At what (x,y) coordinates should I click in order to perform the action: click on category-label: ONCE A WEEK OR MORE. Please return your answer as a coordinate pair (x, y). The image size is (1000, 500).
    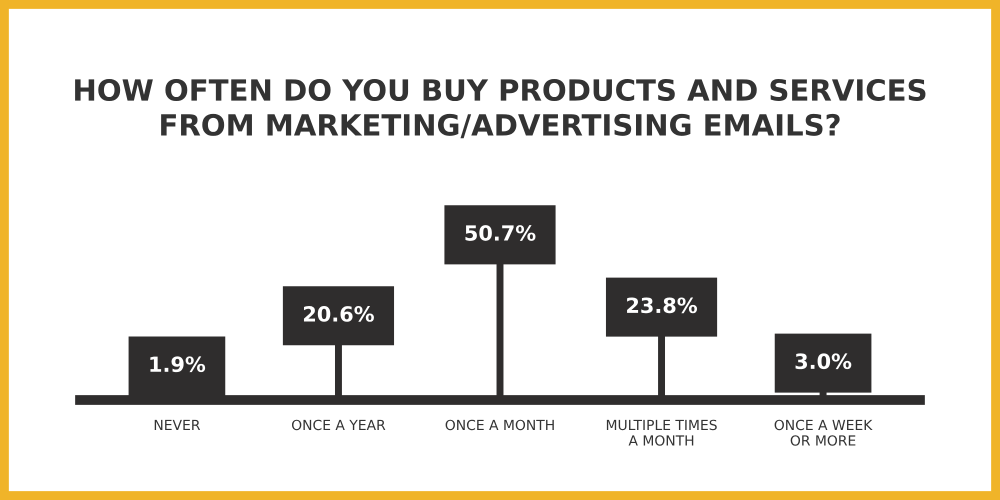
    Looking at the image, I should click on (823, 433).